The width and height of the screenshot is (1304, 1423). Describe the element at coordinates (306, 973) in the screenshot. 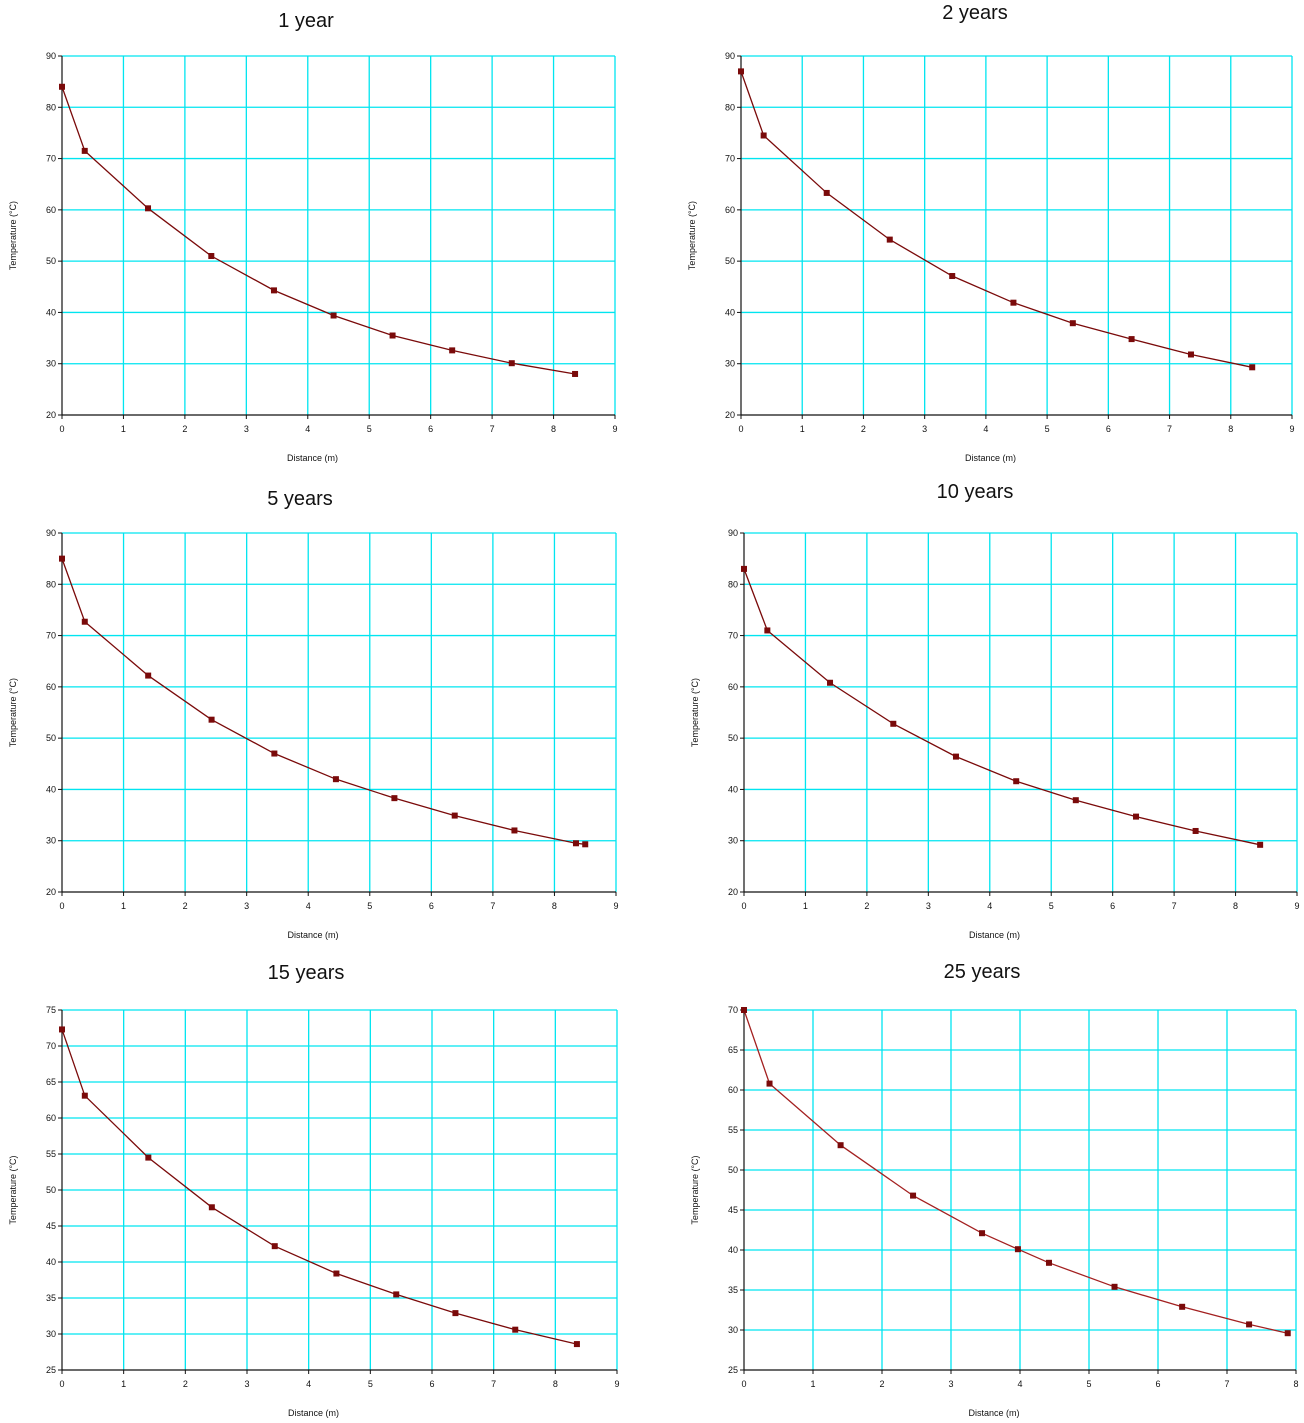

I see `chart-title: 15 years` at that location.